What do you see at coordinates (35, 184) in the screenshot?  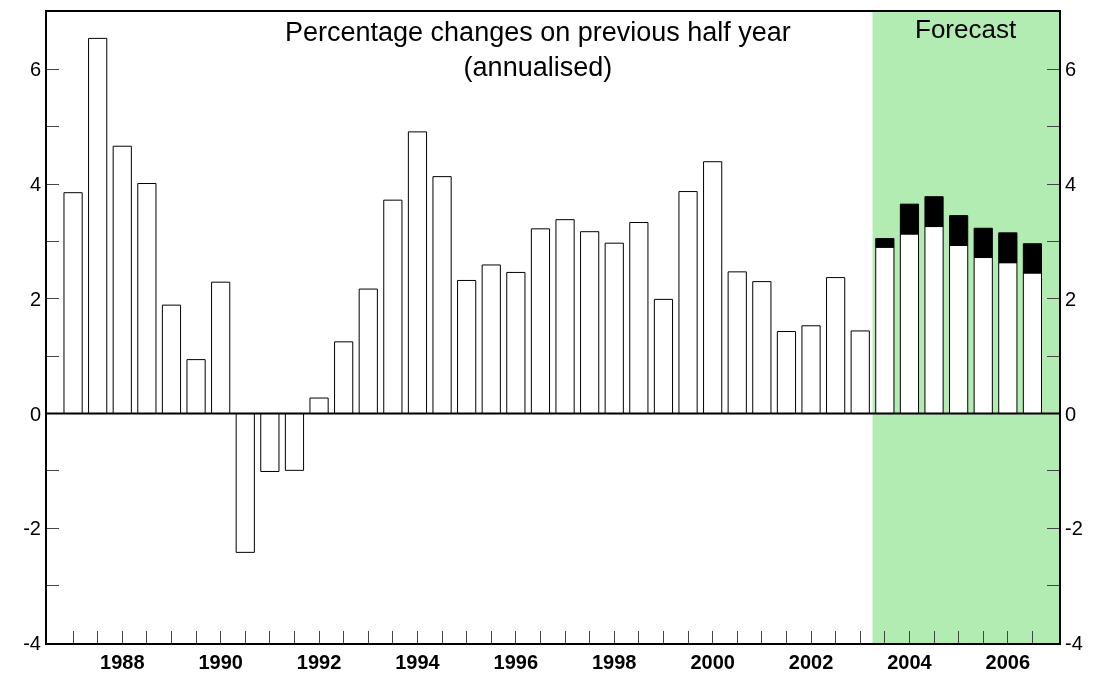 I see `y-tick-label: 4` at bounding box center [35, 184].